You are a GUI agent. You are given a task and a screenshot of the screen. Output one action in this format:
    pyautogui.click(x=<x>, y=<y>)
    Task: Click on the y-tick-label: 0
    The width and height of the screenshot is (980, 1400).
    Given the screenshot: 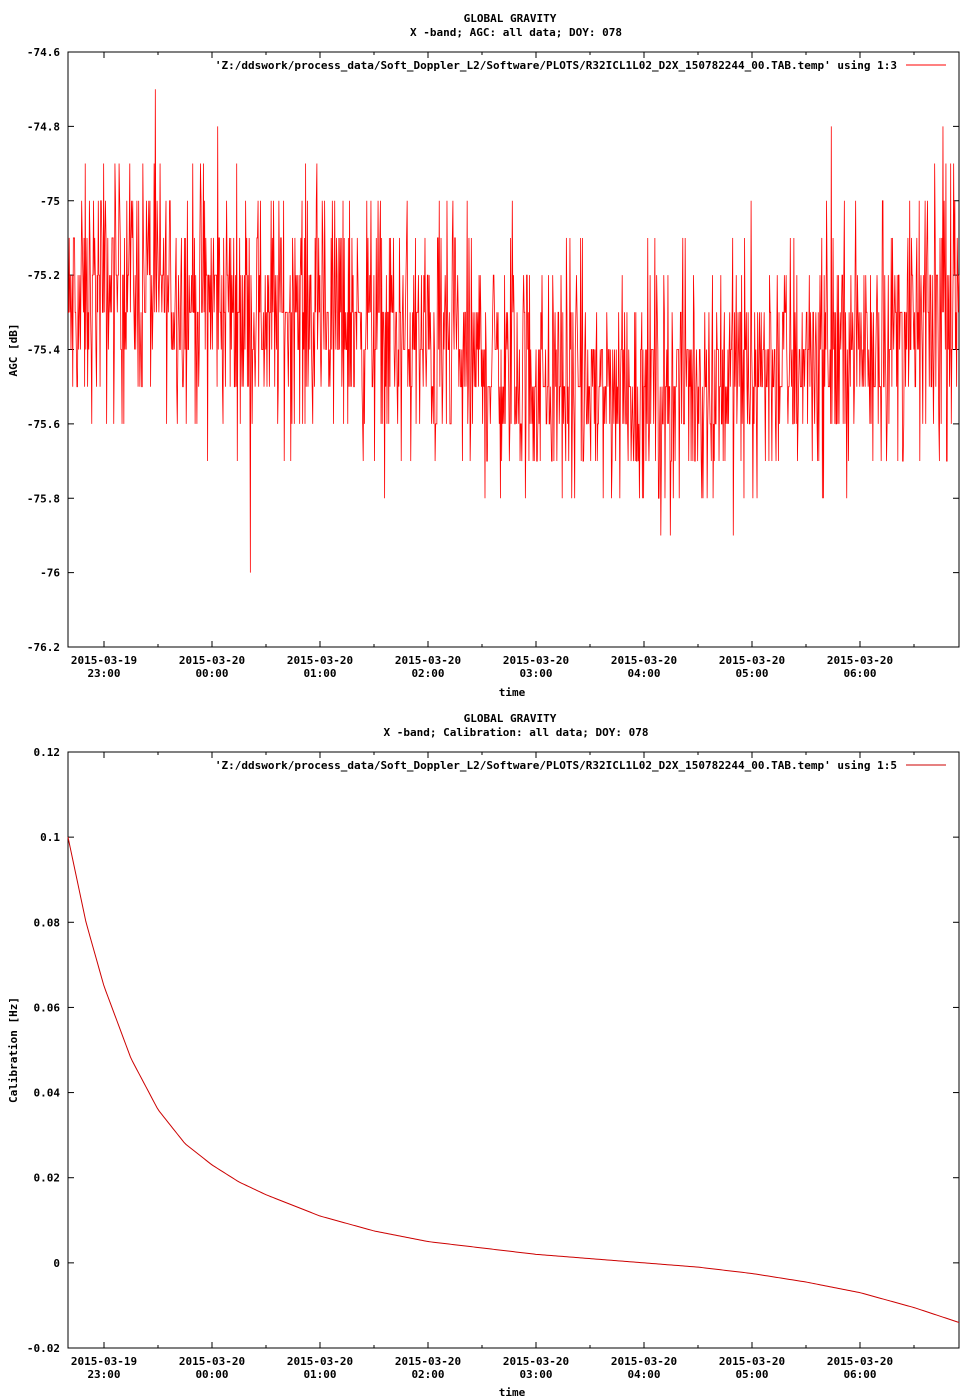 What is the action you would take?
    pyautogui.click(x=56, y=1263)
    